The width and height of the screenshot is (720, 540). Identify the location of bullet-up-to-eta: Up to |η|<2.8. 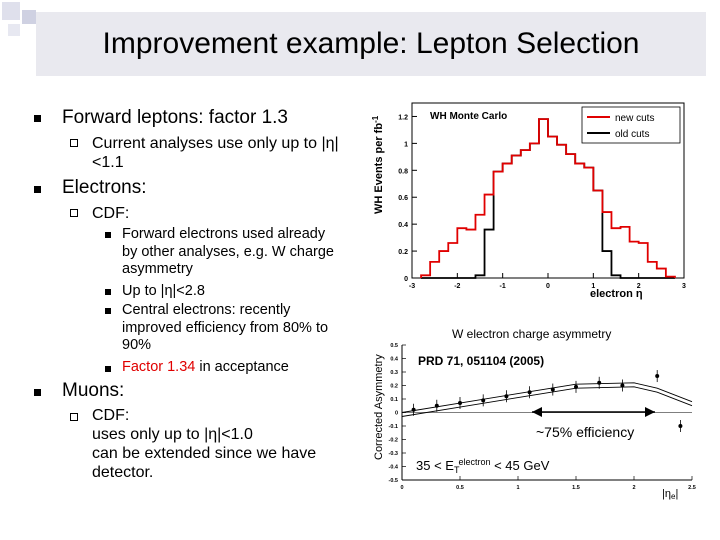
(163, 291).